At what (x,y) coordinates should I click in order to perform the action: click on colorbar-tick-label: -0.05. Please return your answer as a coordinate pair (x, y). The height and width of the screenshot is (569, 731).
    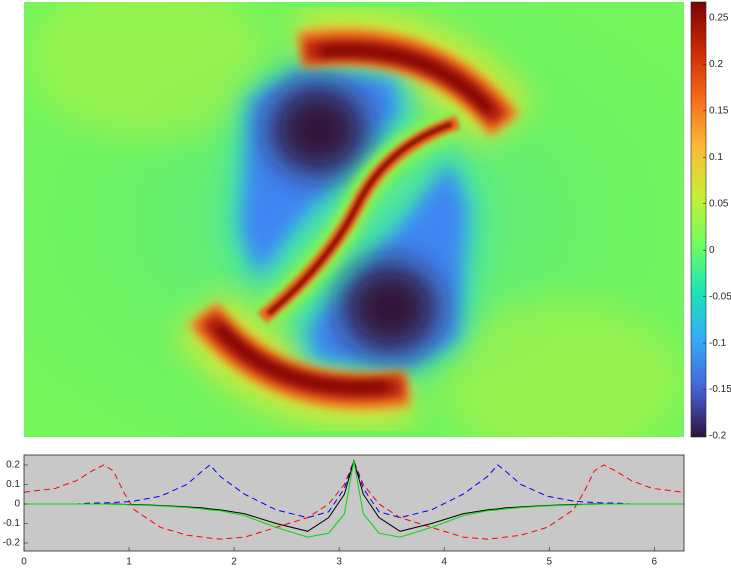
    Looking at the image, I should click on (720, 296).